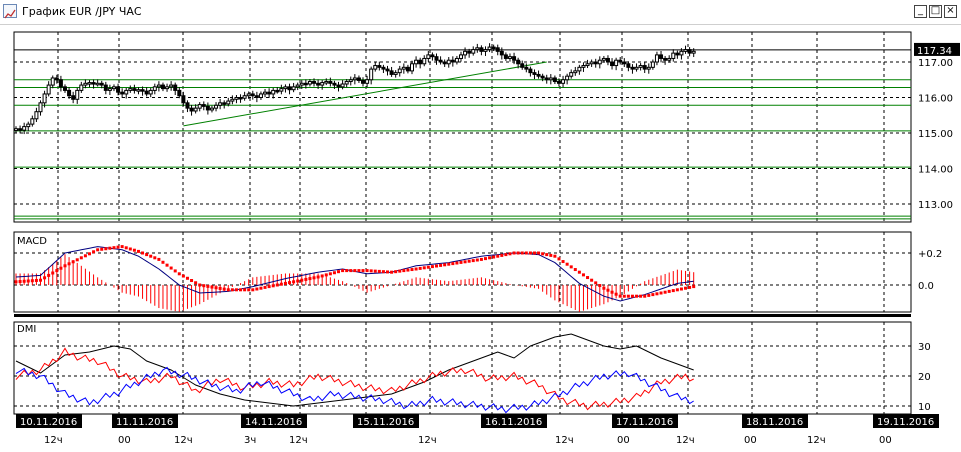 Image resolution: width=961 pixels, height=452 pixels. I want to click on hour-label: 12ч, so click(564, 440).